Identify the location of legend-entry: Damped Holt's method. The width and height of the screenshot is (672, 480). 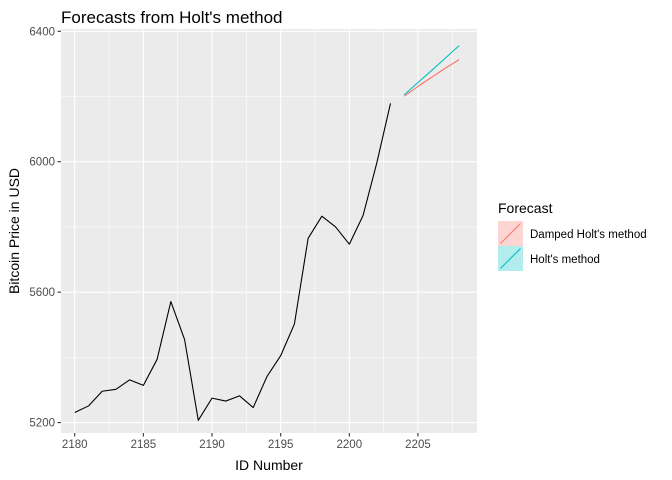
(572, 233).